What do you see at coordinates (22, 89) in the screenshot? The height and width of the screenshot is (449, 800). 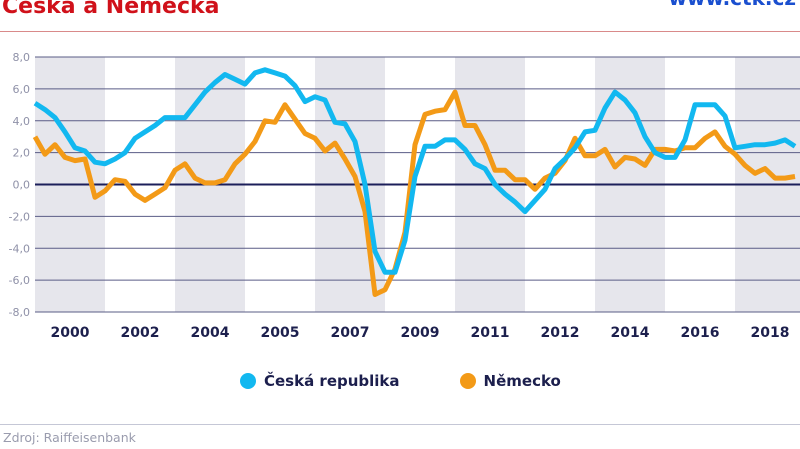 I see `y-tick-label: 6,0` at bounding box center [22, 89].